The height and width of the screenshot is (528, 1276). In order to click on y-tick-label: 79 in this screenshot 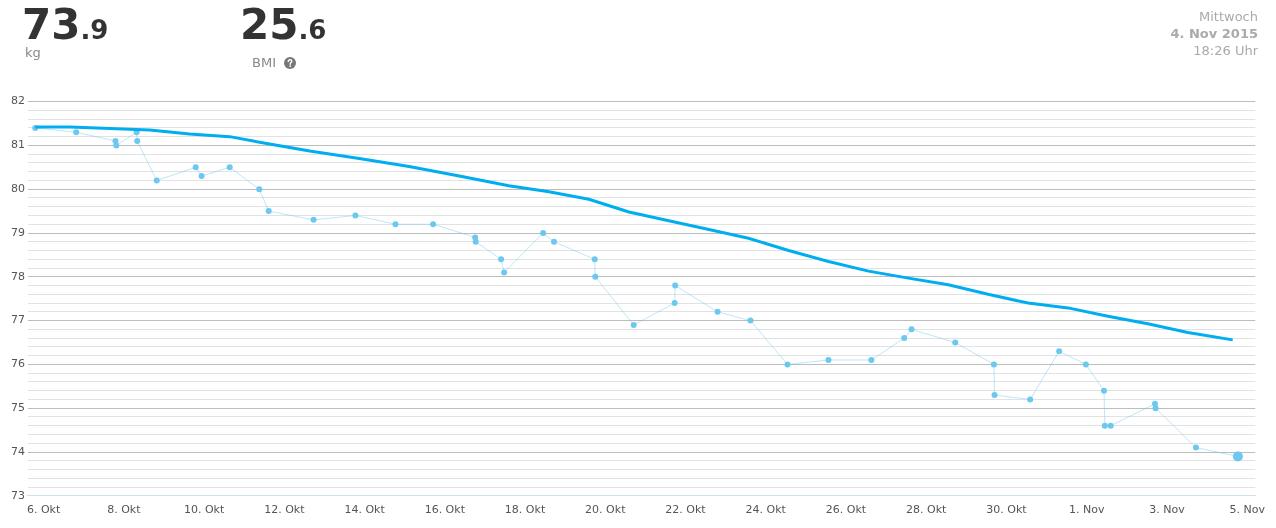, I will do `click(18, 232)`.